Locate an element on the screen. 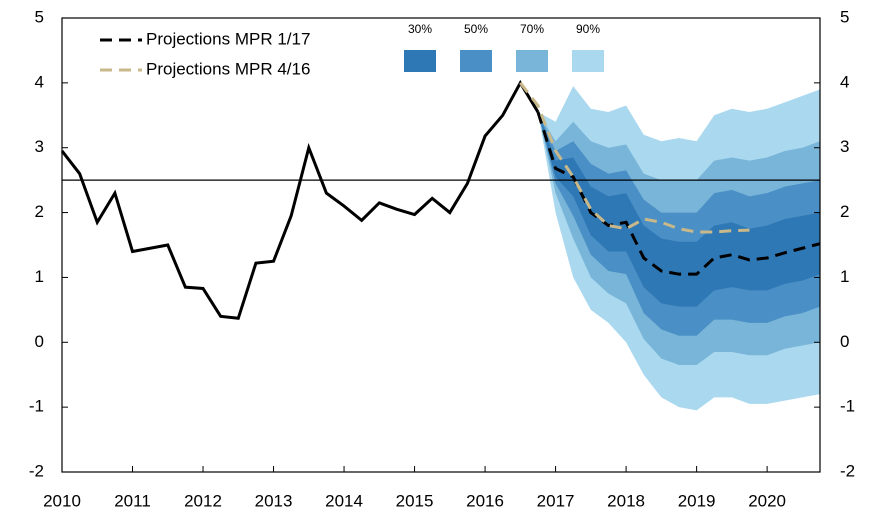 The height and width of the screenshot is (517, 875). y2-tick-label: -2 is located at coordinates (847, 470).